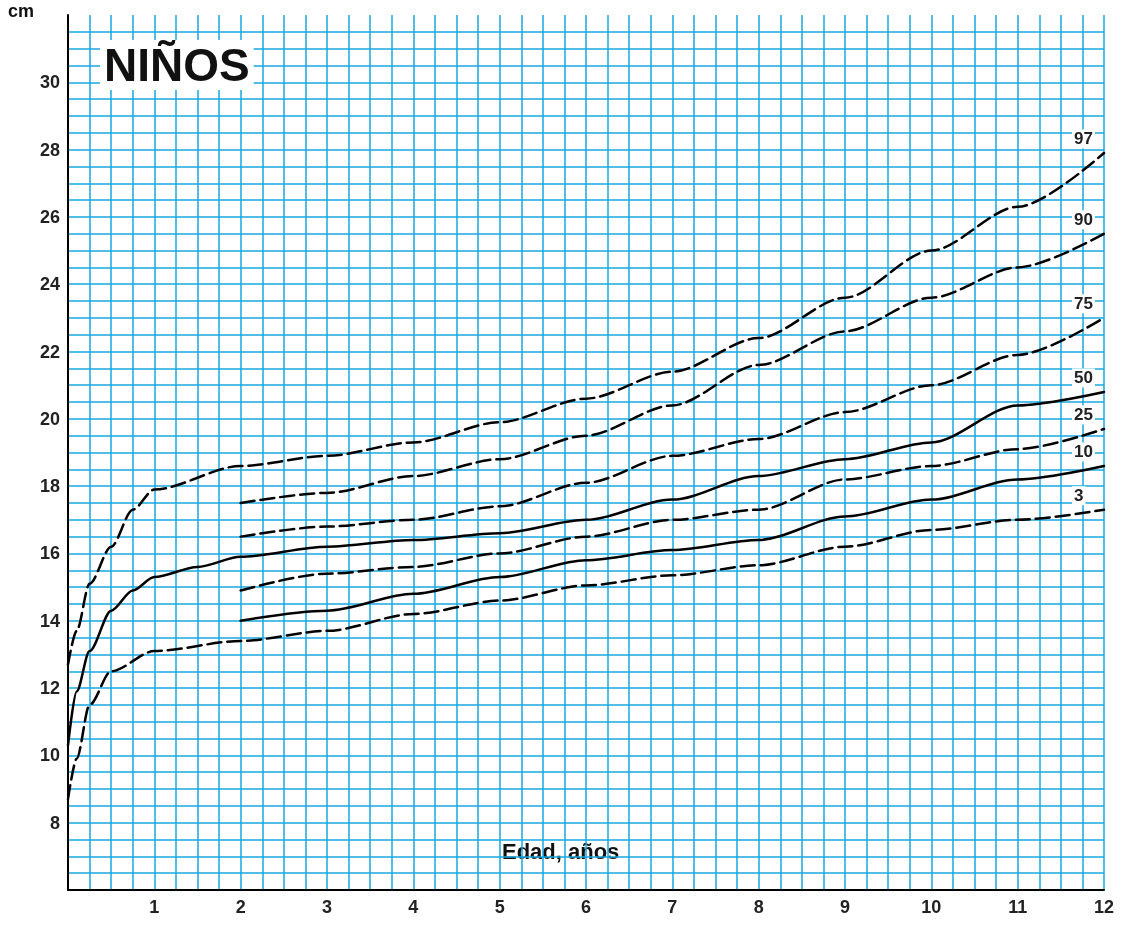 This screenshot has height=936, width=1123. Describe the element at coordinates (54, 822) in the screenshot. I see `y-tick-label: 8` at that location.